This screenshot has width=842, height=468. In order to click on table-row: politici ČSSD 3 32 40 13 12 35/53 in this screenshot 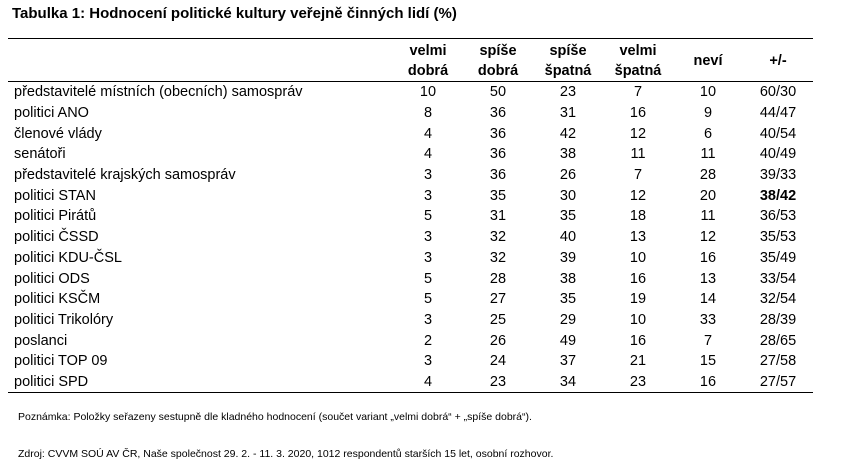, I will do `click(410, 237)`.